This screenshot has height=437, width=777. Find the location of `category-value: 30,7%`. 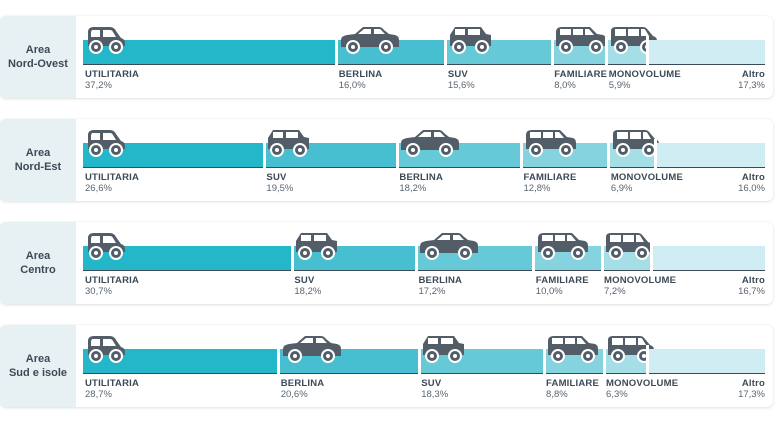

category-value: 30,7% is located at coordinates (98, 291).